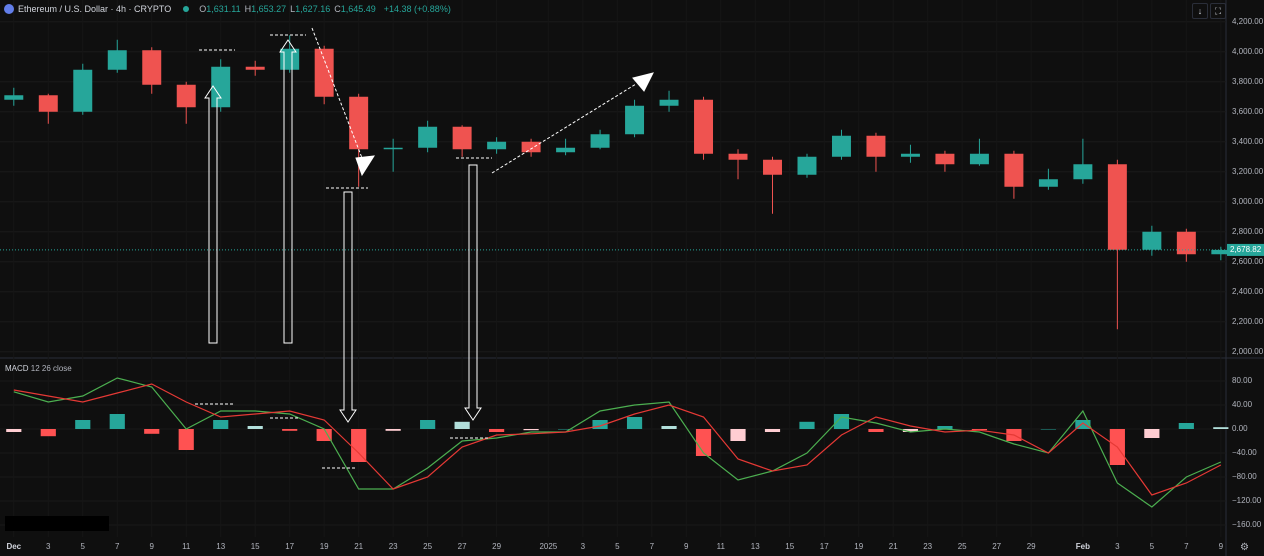 The height and width of the screenshot is (556, 1264). Describe the element at coordinates (496, 546) in the screenshot. I see `x-tick-label: 29` at that location.